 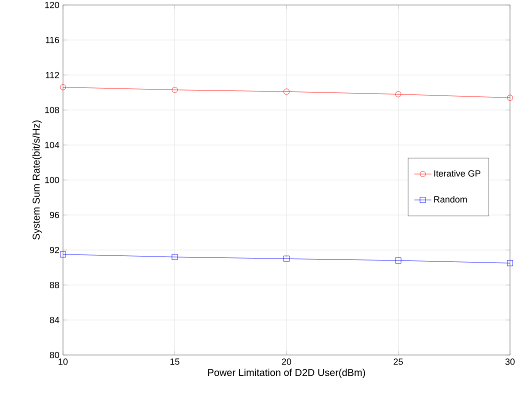 I want to click on y-tick-label: 116, so click(x=53, y=40).